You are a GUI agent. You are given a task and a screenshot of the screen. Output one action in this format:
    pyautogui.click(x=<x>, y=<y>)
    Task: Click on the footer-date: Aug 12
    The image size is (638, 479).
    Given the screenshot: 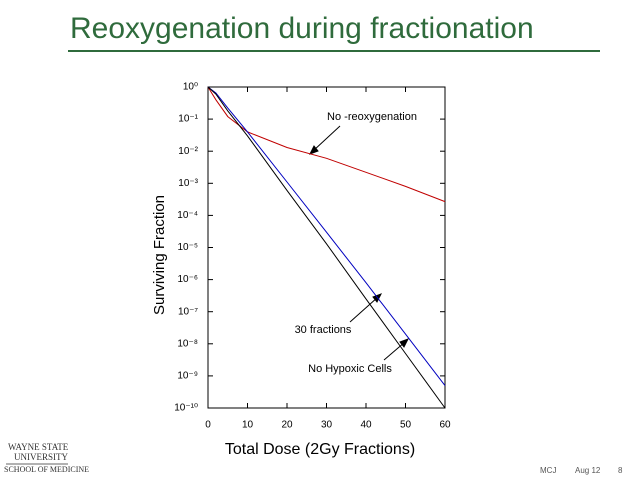 What is the action you would take?
    pyautogui.click(x=588, y=470)
    